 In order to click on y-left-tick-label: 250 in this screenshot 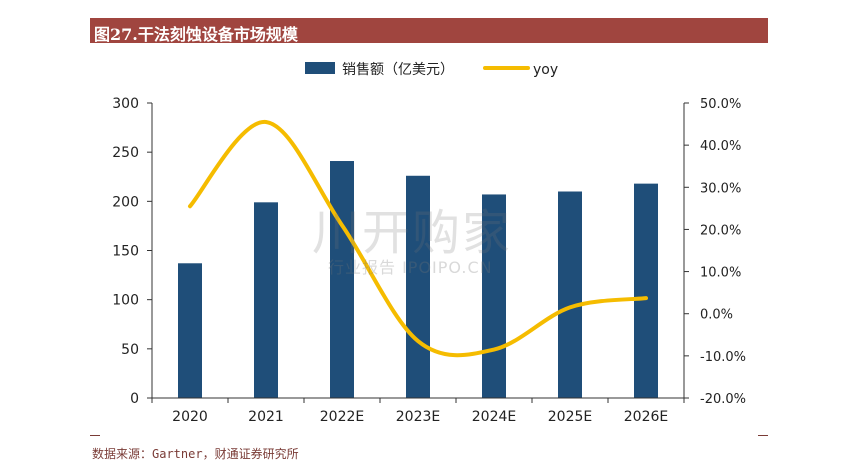, I will do `click(125, 153)`.